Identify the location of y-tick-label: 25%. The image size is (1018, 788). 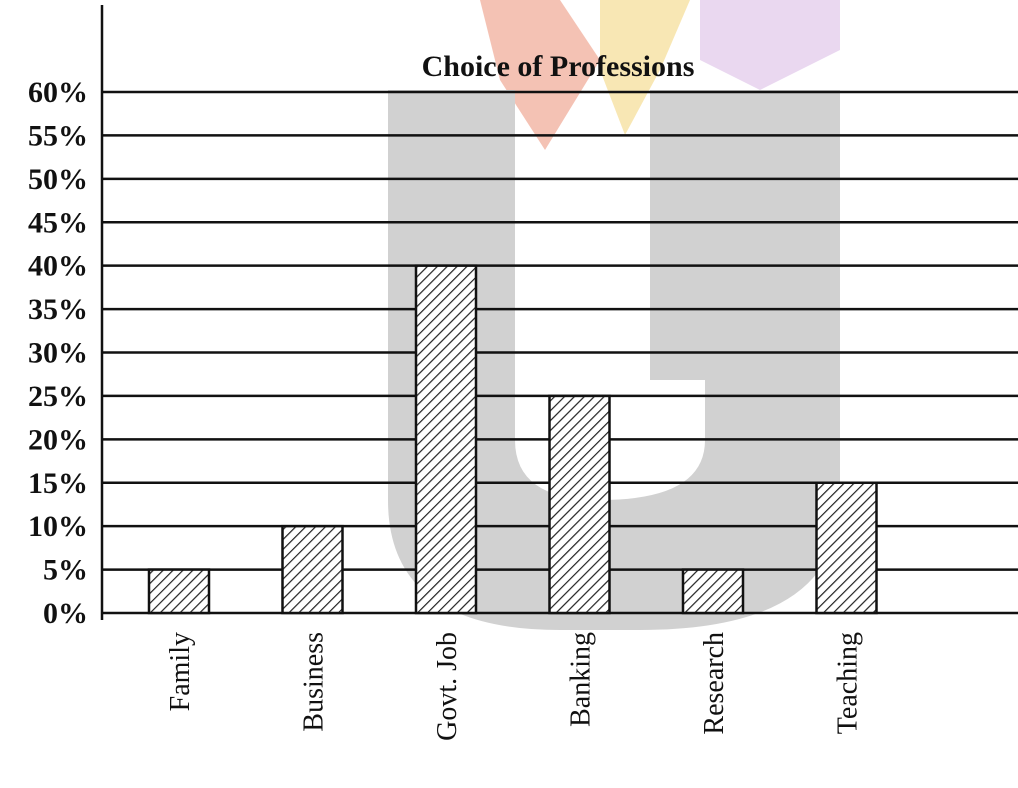
(58, 396).